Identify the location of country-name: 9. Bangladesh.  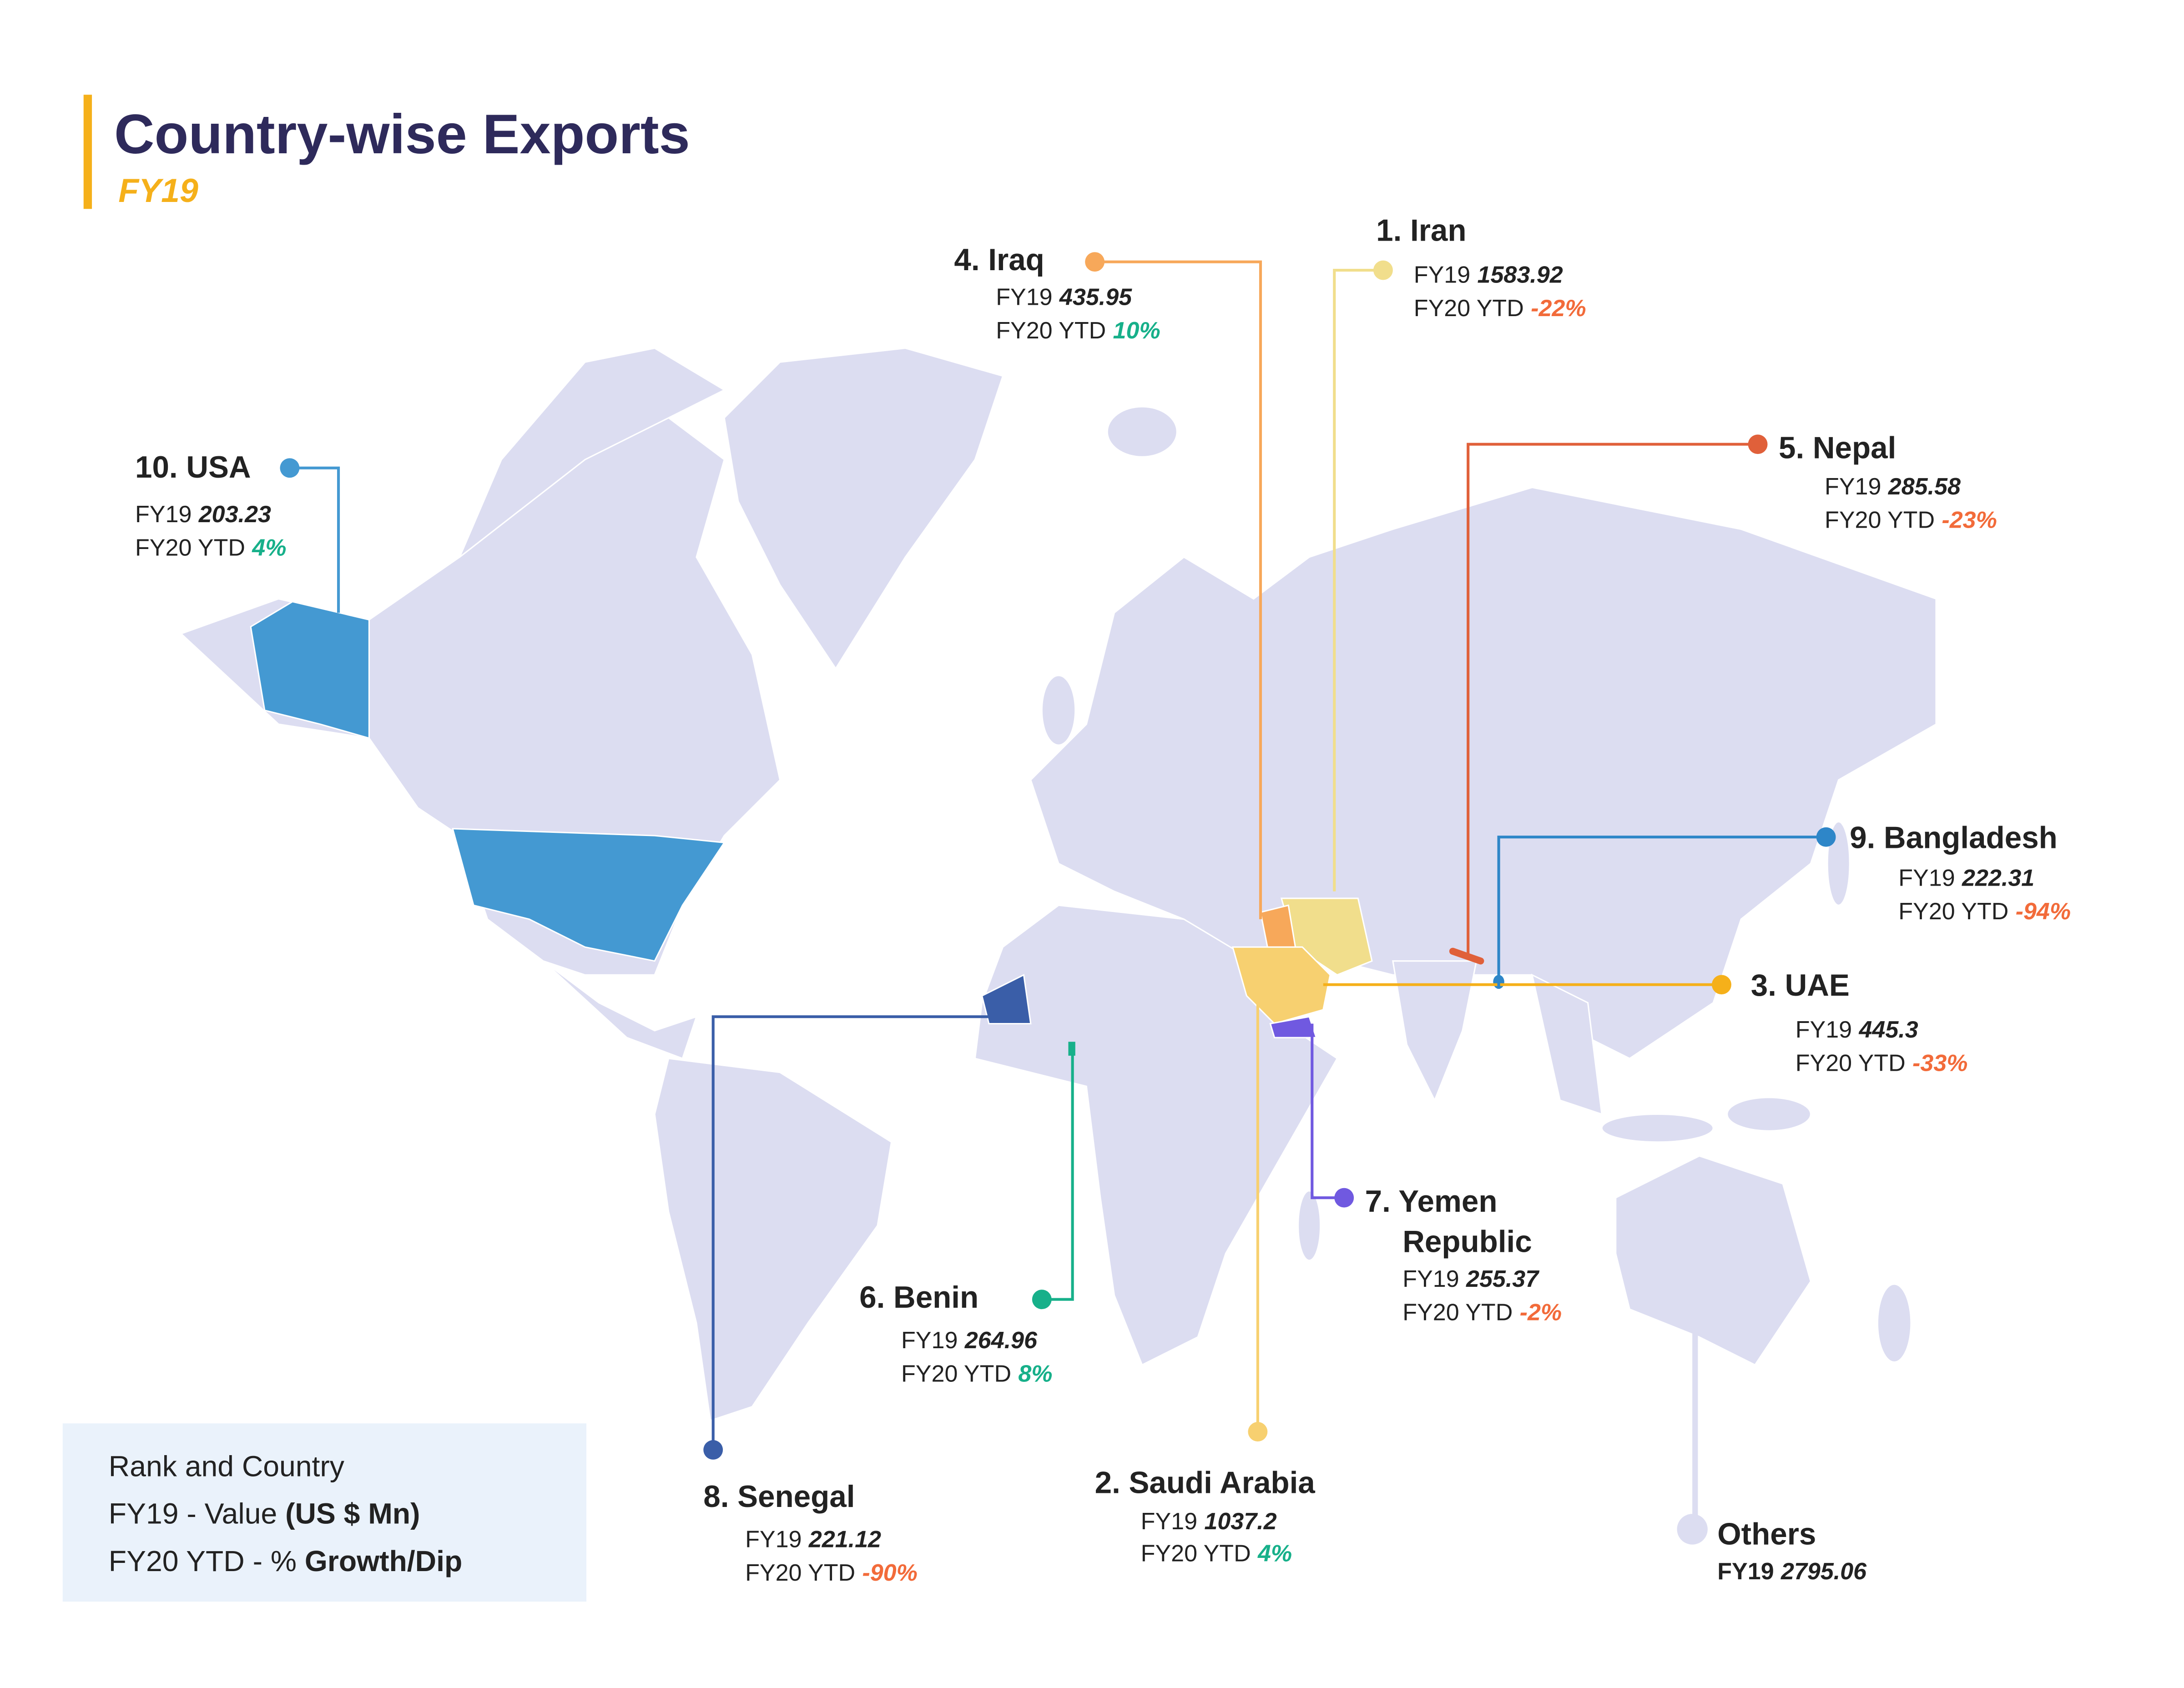
(1954, 838).